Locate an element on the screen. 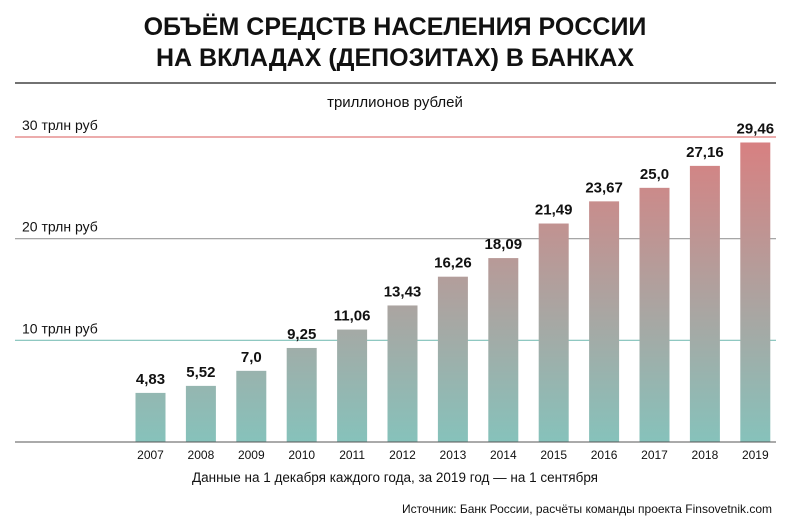  x-tick-label-2016: 2016 is located at coordinates (604, 455).